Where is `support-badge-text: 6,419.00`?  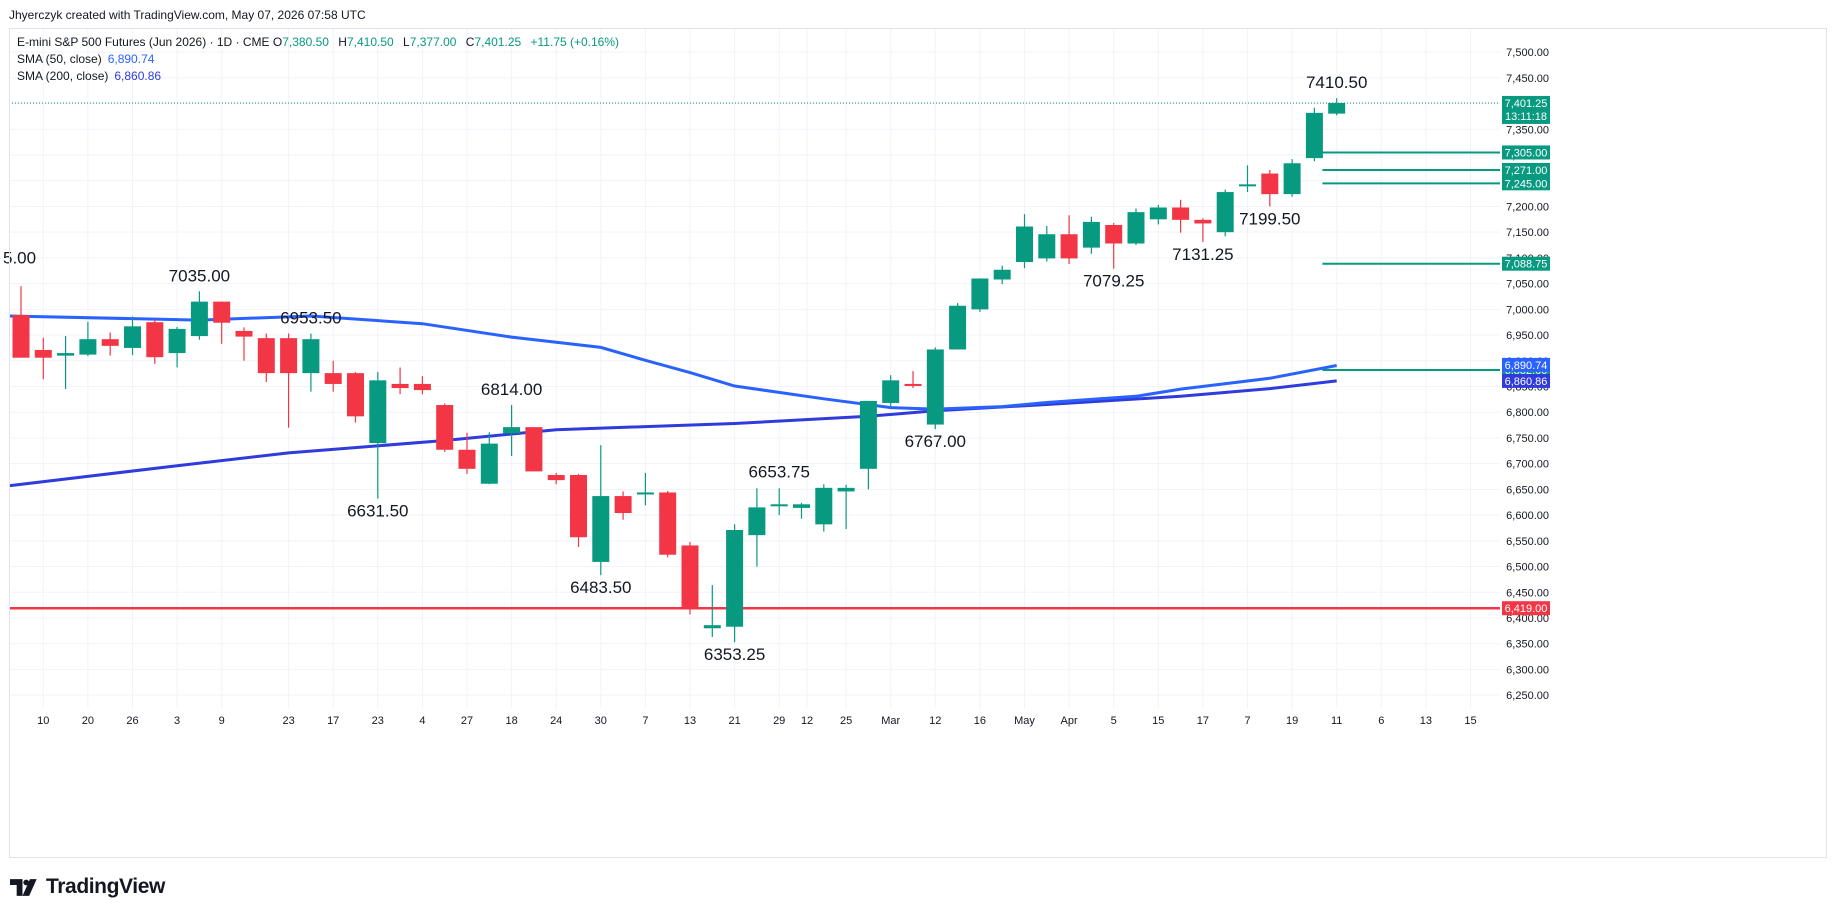
support-badge-text: 6,419.00 is located at coordinates (1526, 609).